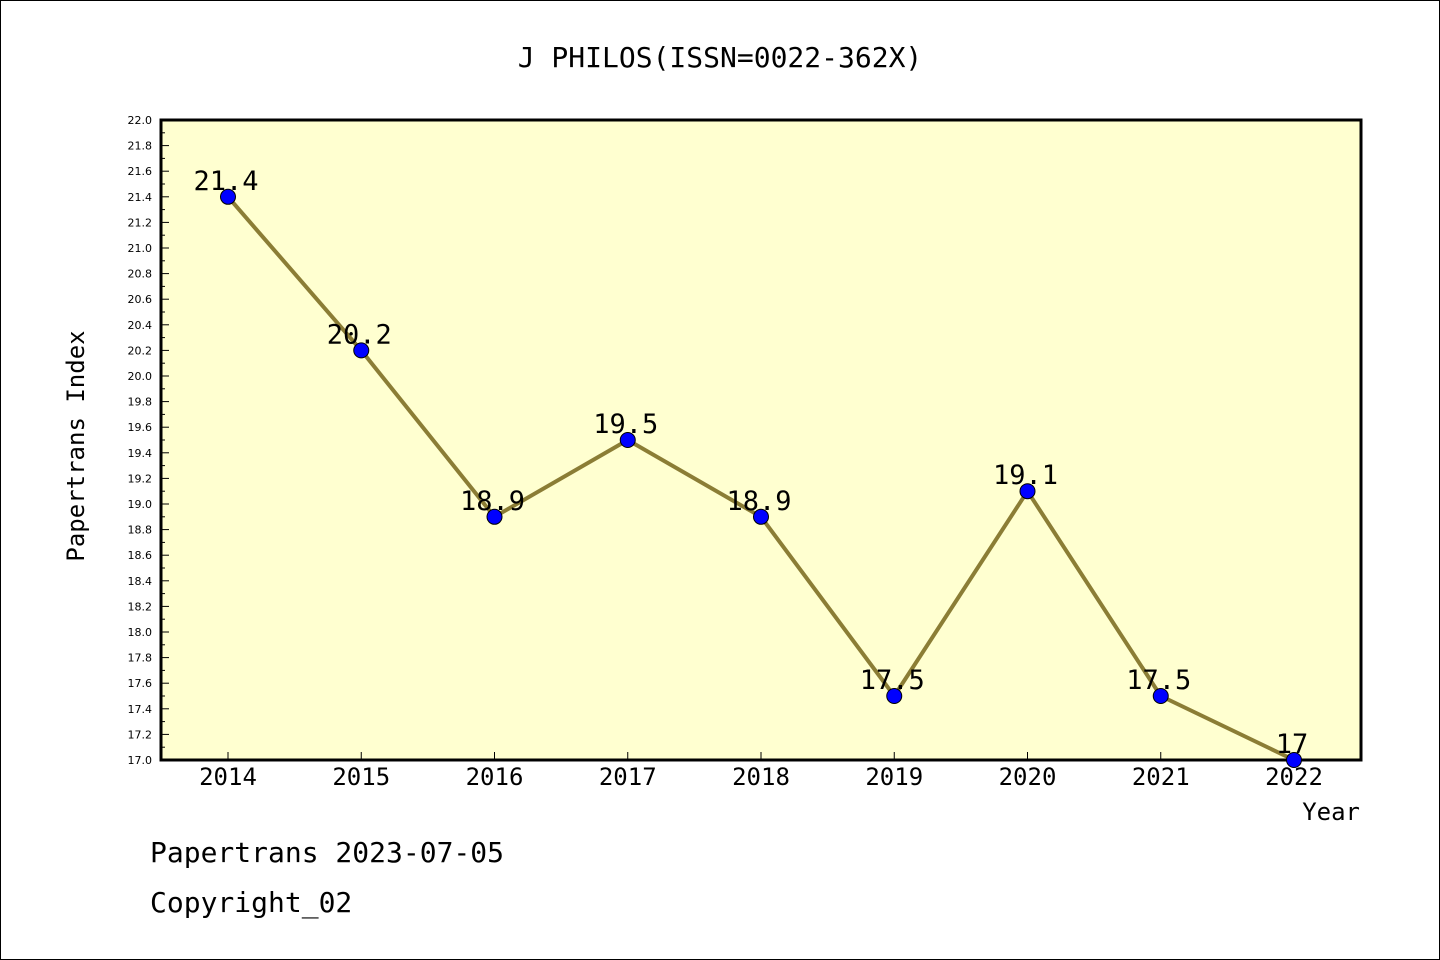 This screenshot has width=1440, height=960. What do you see at coordinates (140, 683) in the screenshot?
I see `y-tick-label: 17.6` at bounding box center [140, 683].